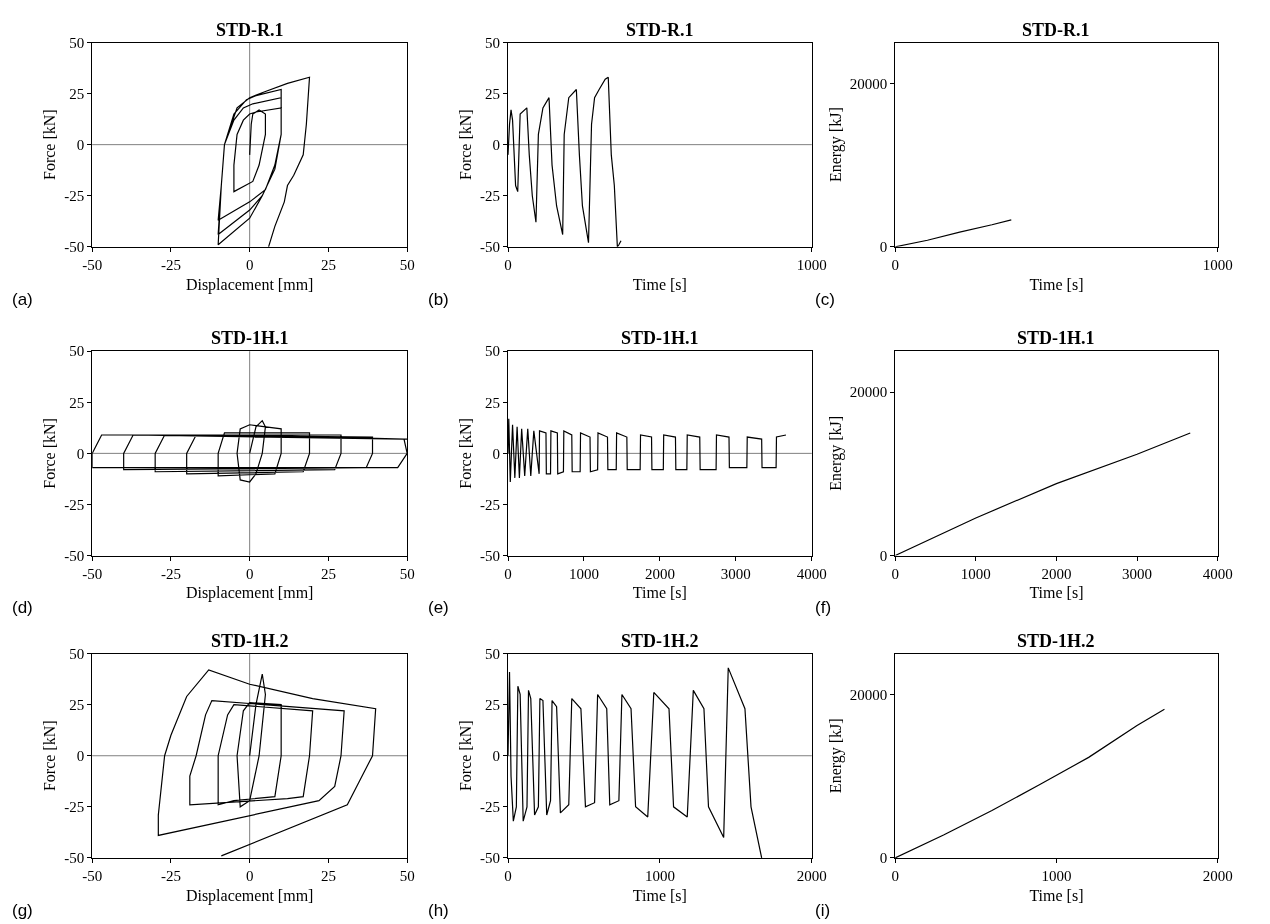 This screenshot has width=1270, height=924. What do you see at coordinates (438, 910) in the screenshot?
I see `text: (h)` at bounding box center [438, 910].